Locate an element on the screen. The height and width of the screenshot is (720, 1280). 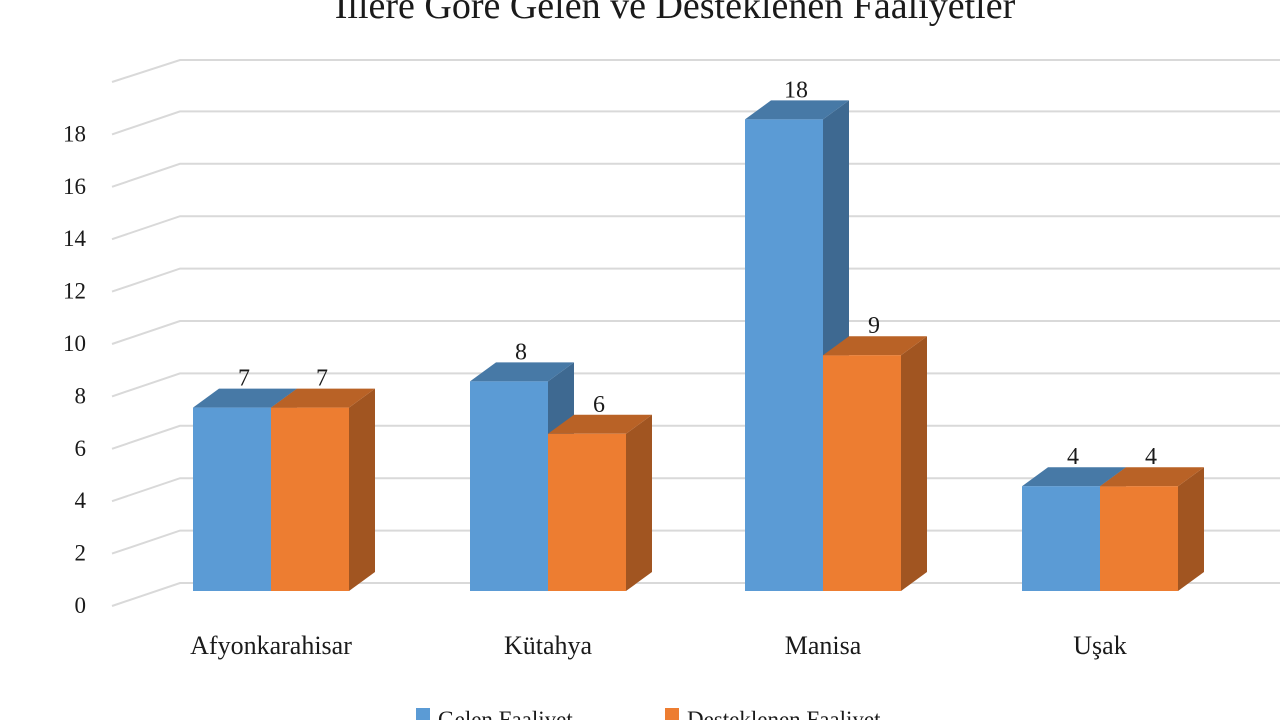
legend: Gelen Faaliyet Desteklenen Faaliyet is located at coordinates (648, 713).